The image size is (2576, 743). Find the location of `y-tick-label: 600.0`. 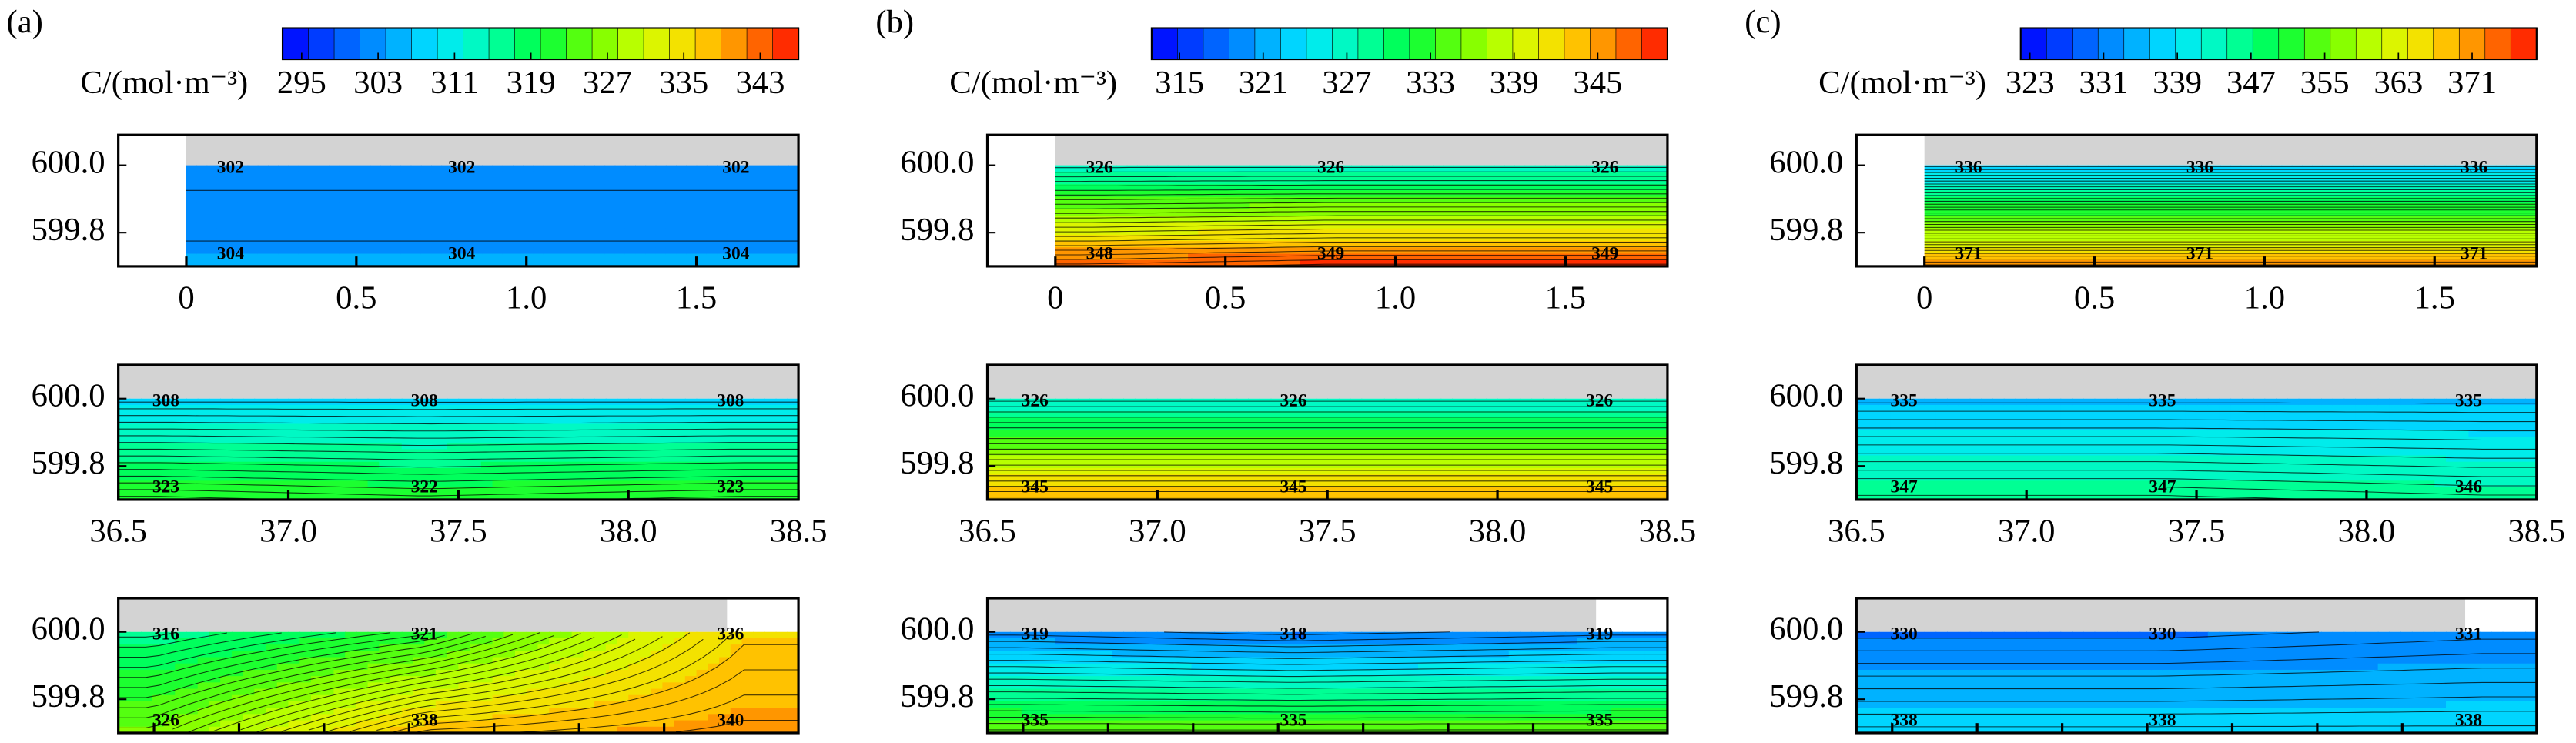

y-tick-label: 600.0 is located at coordinates (937, 162).